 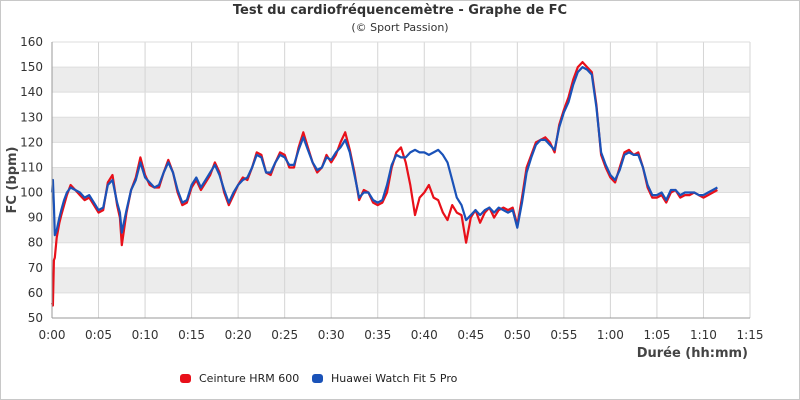 What do you see at coordinates (563, 335) in the screenshot?
I see `x-tick-label: 0:55` at bounding box center [563, 335].